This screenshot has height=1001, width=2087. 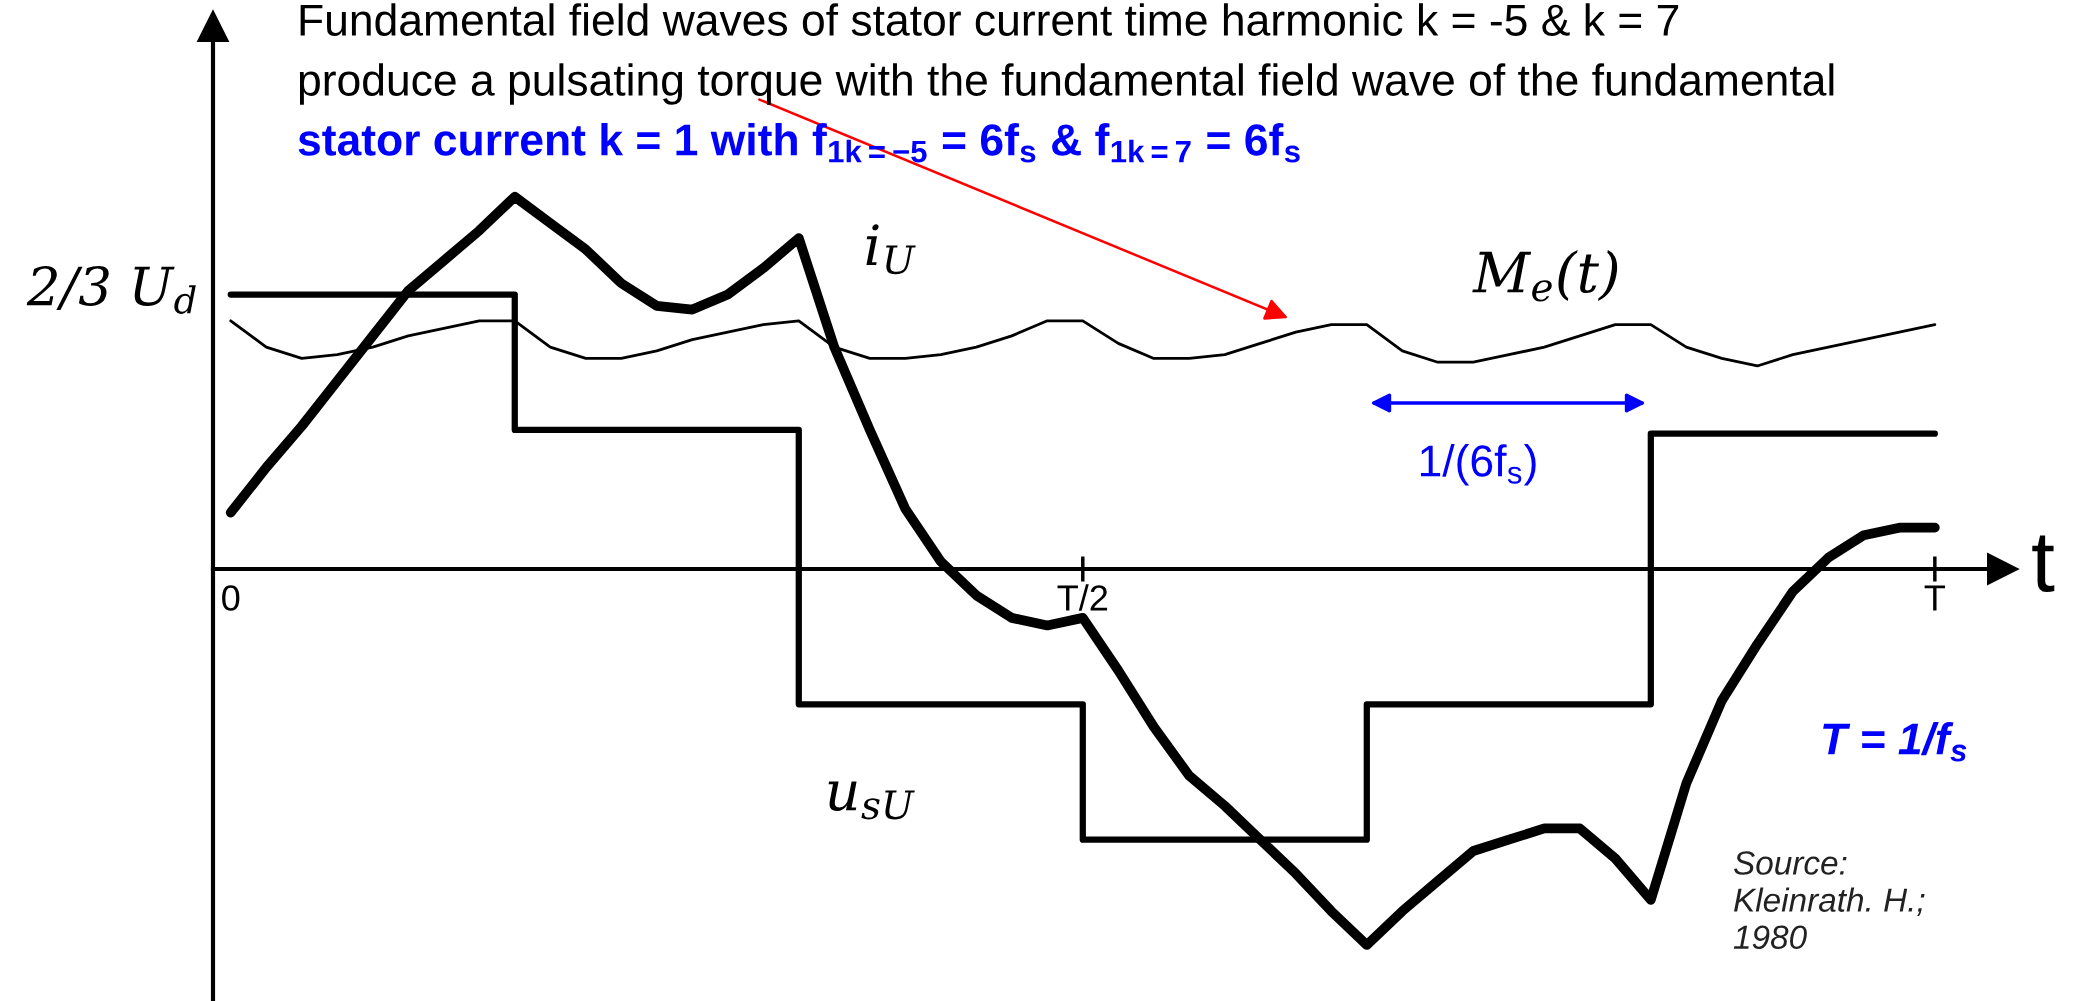 What do you see at coordinates (1082, 597) in the screenshot?
I see `x-tick-label: T/2` at bounding box center [1082, 597].